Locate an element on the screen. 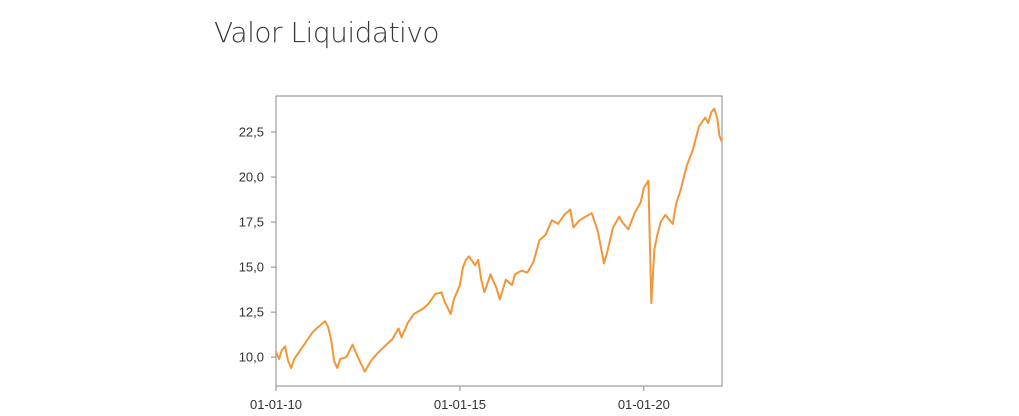  y-tick-label: 17,5 is located at coordinates (251, 222).